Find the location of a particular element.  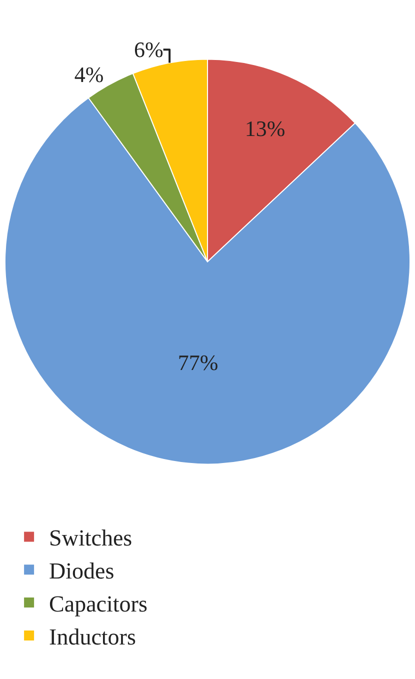

legend-label: Capacitors is located at coordinates (98, 604).